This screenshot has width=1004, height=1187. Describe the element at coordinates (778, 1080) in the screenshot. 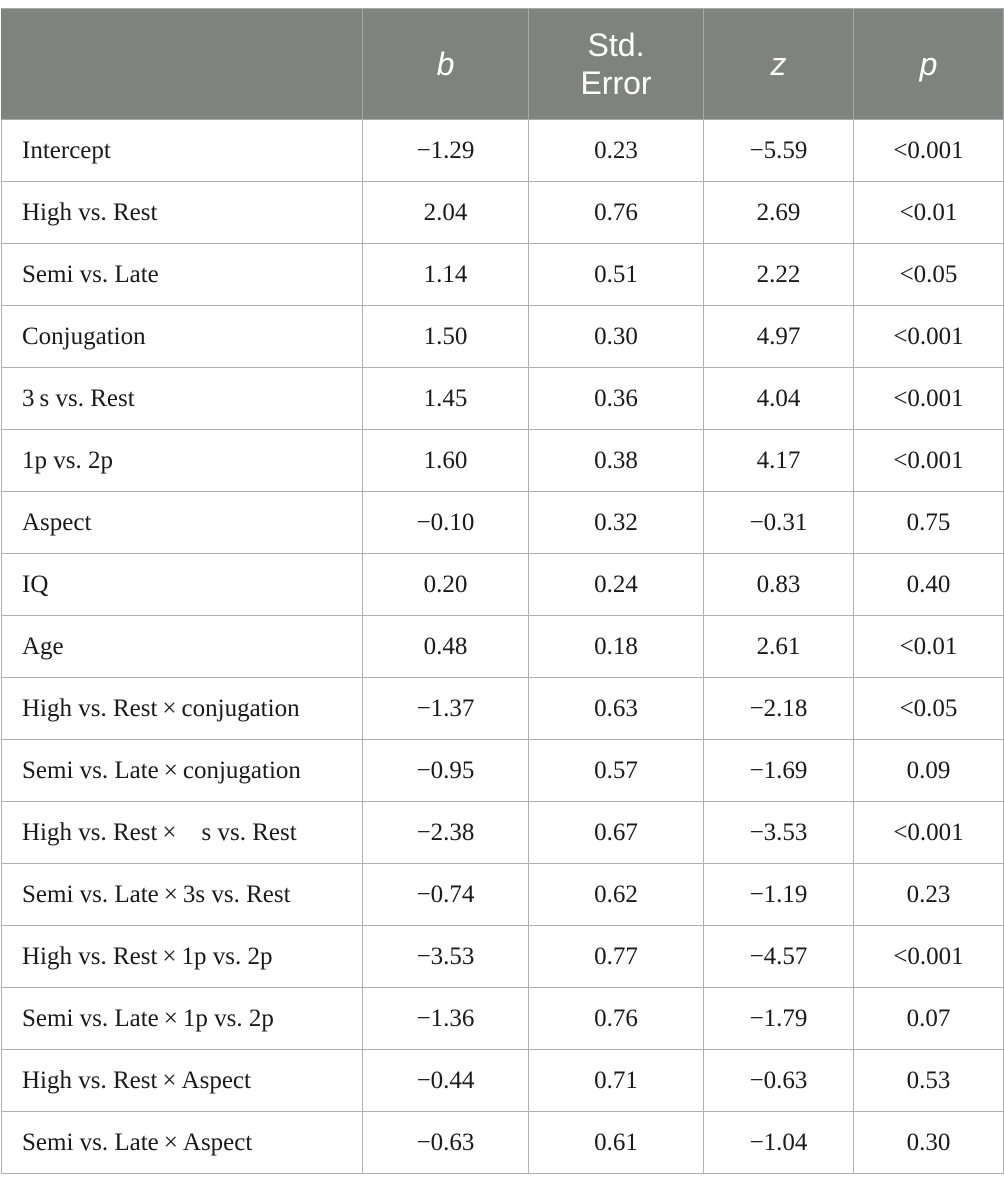

I see `z-value: −0.63` at that location.